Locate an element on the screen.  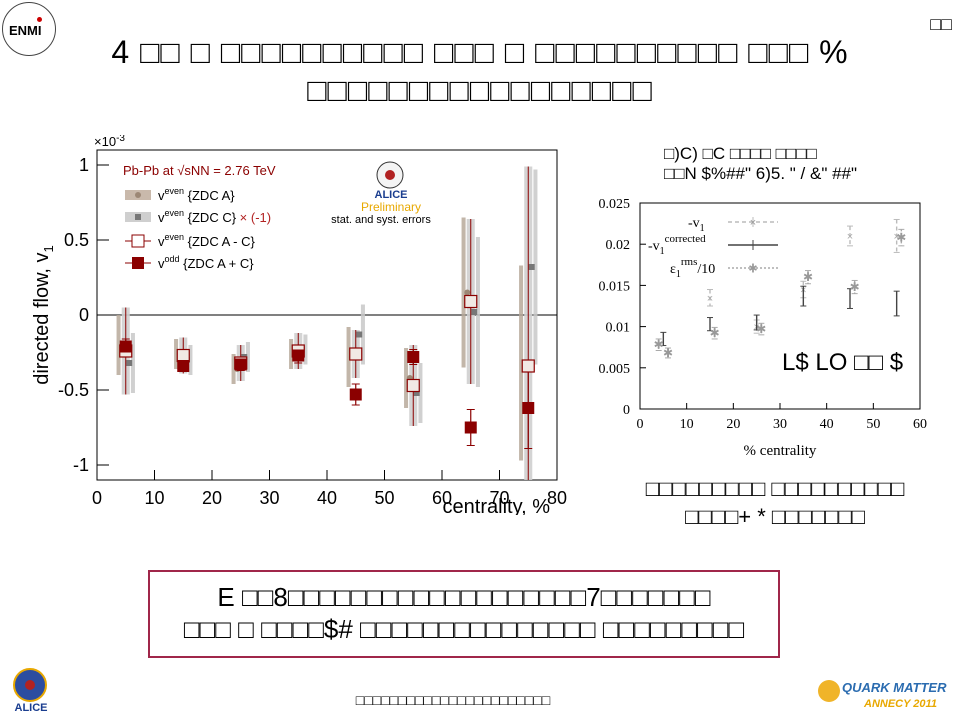
main-x-tick-label: 10 is located at coordinates (154, 498).